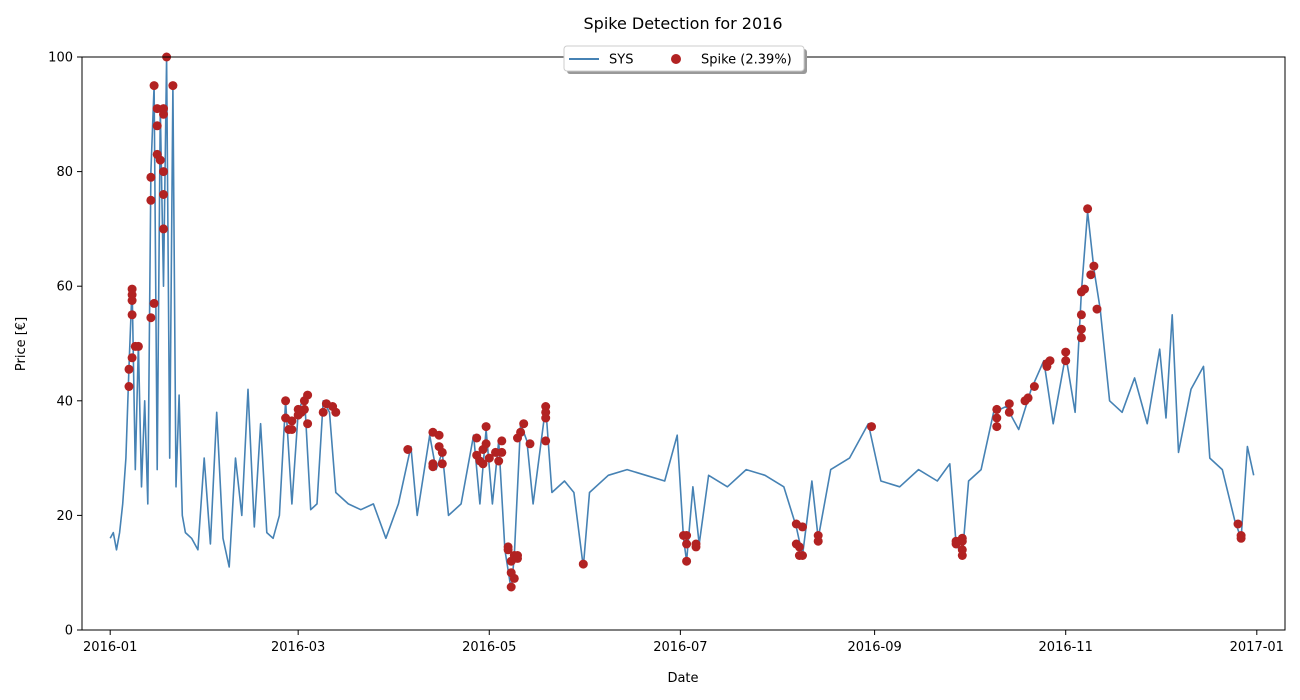 This screenshot has width=1300, height=700. I want to click on legend: SYS Spike (2.39%), so click(685, 59).